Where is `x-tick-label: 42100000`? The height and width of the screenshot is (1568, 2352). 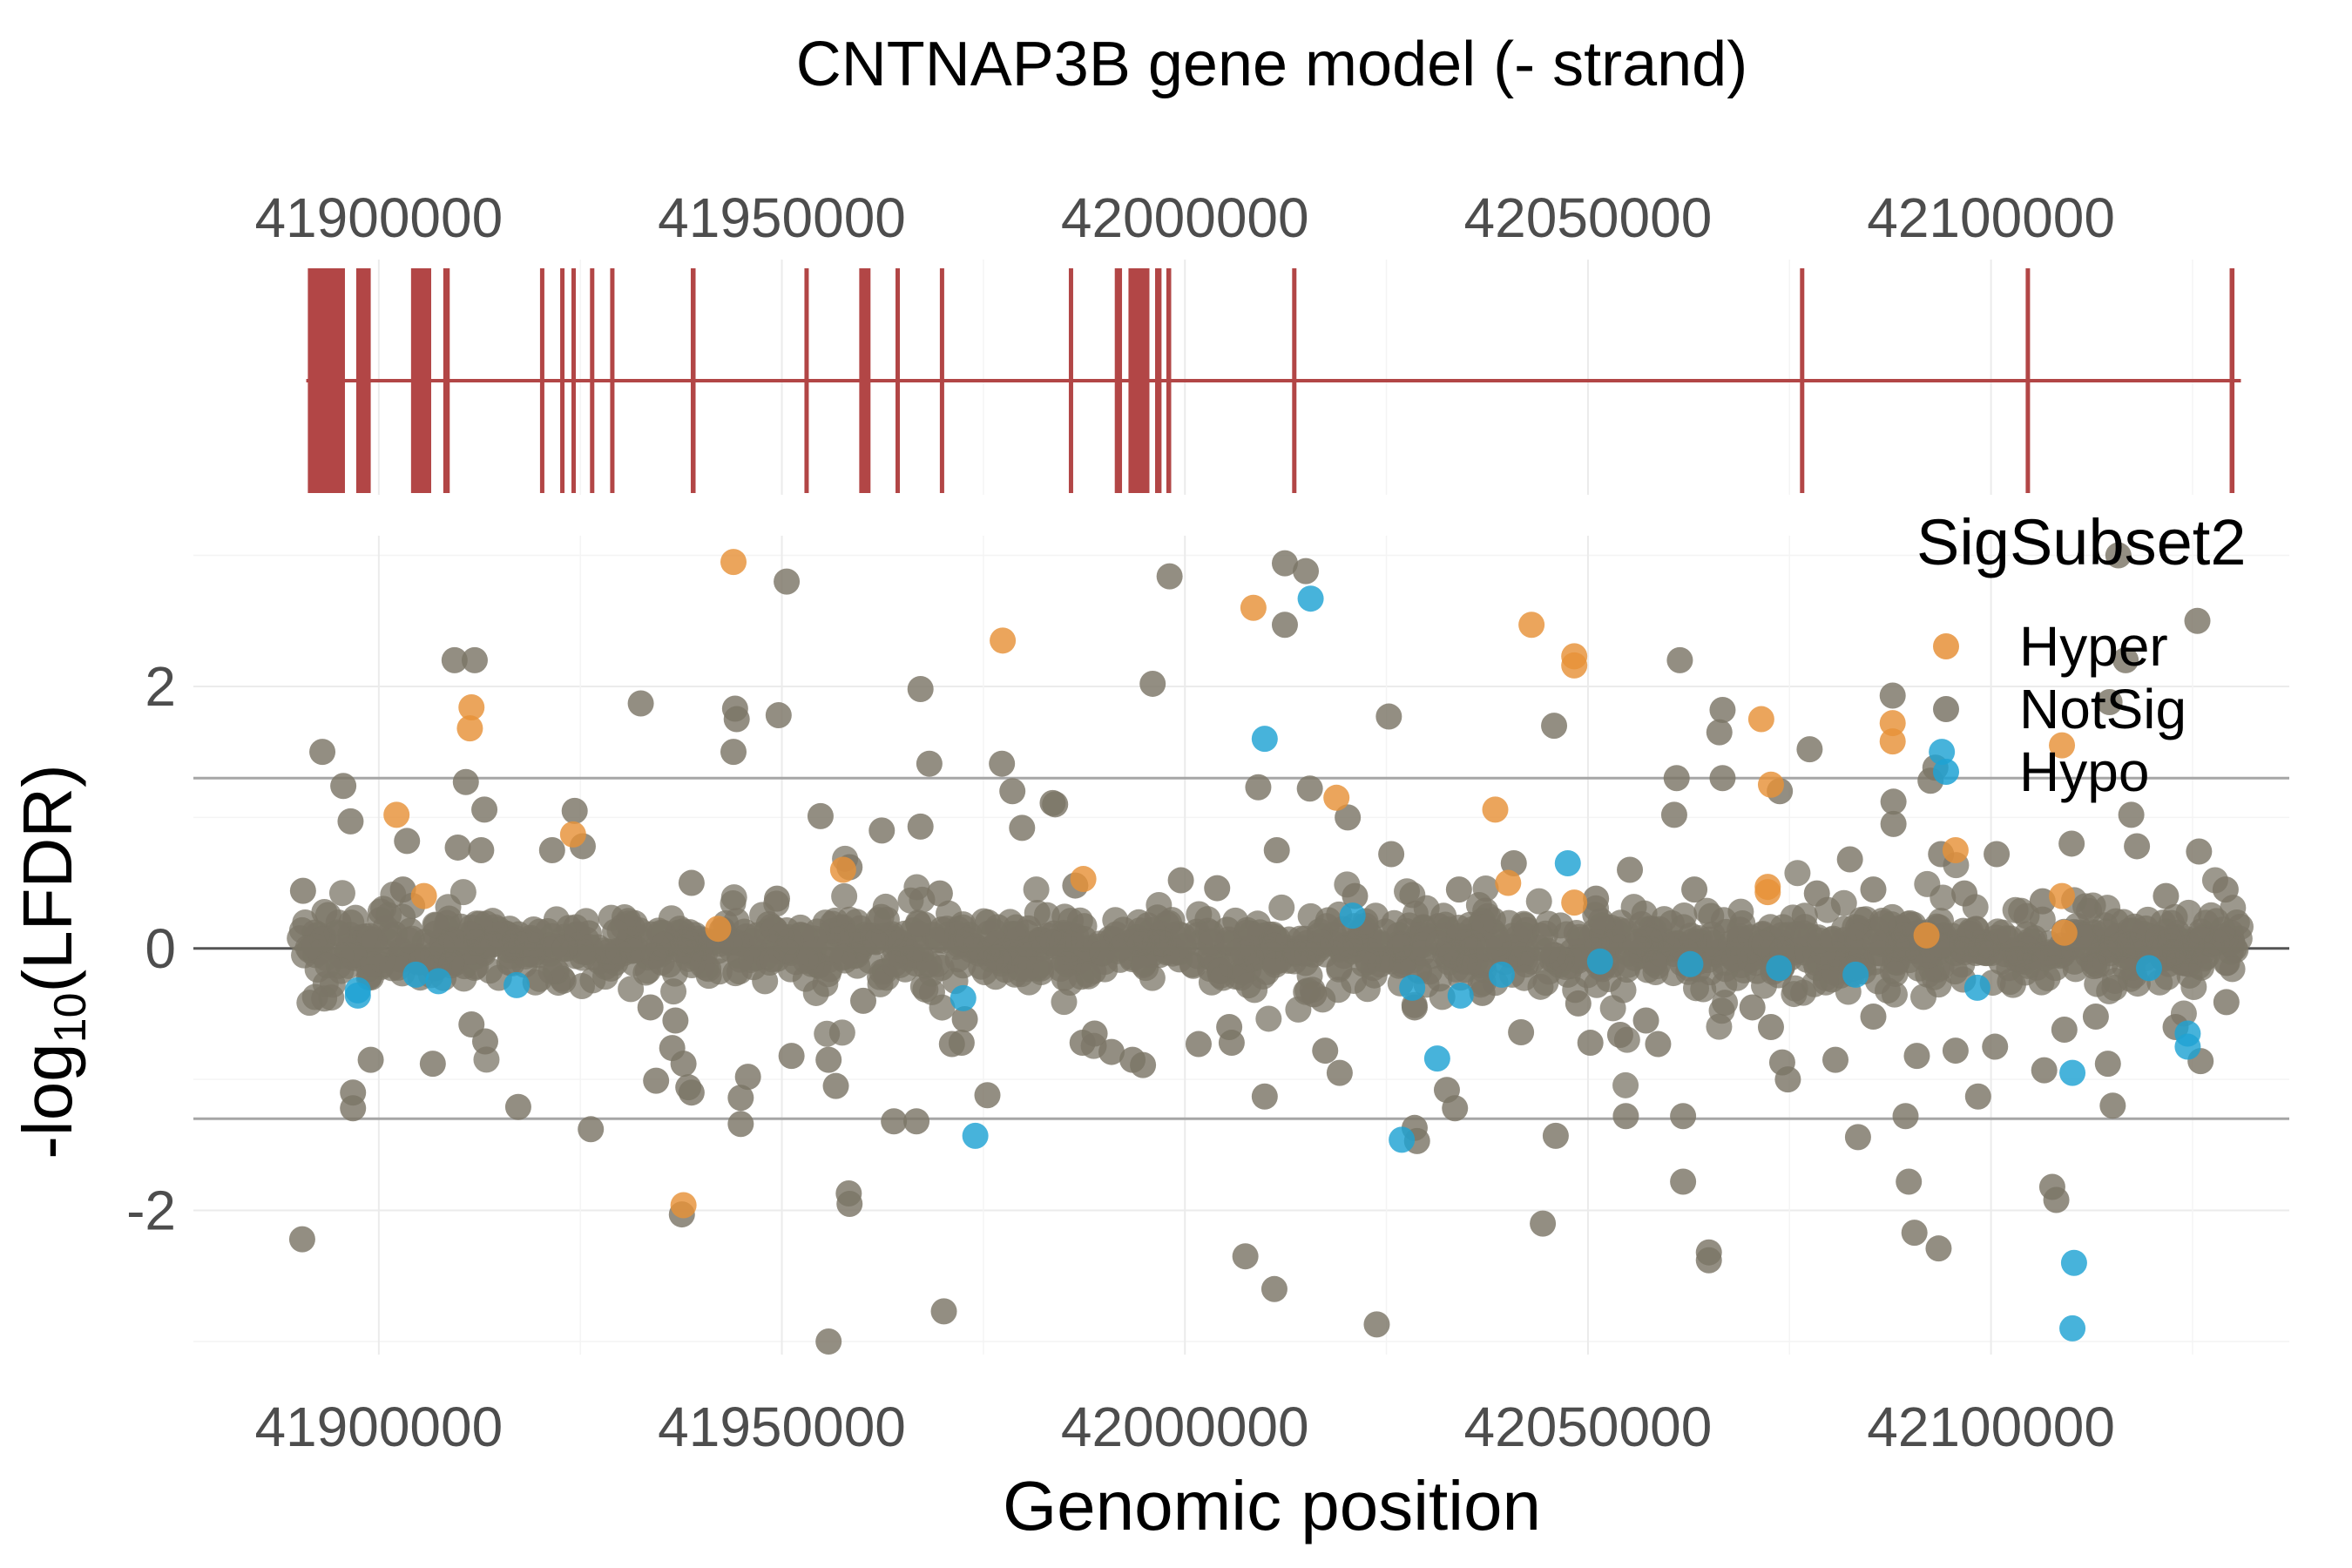 x-tick-label: 42100000 is located at coordinates (1991, 1427).